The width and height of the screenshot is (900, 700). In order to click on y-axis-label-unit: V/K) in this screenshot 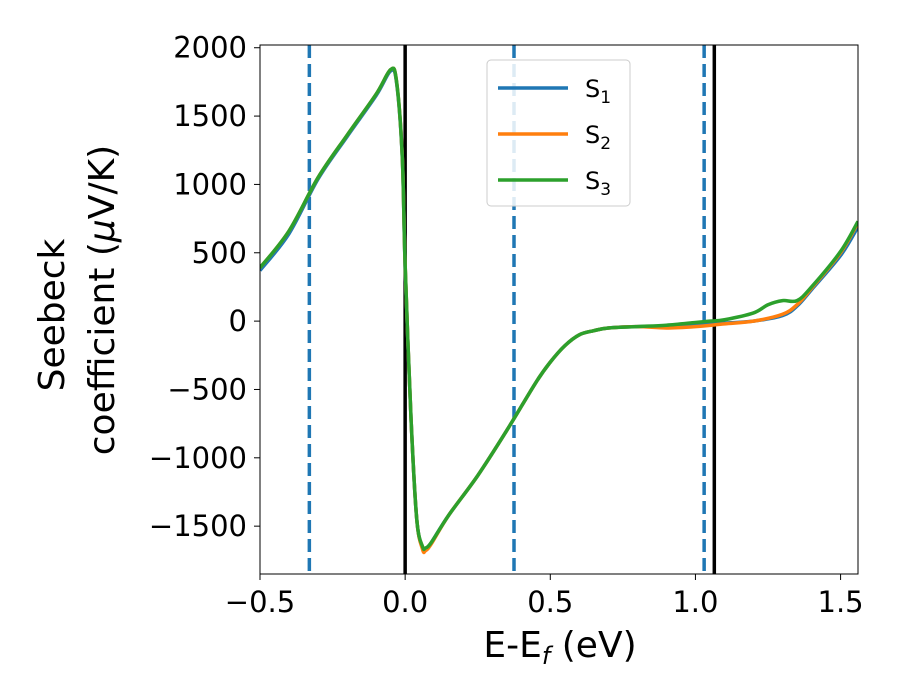, I will do `click(102, 182)`.